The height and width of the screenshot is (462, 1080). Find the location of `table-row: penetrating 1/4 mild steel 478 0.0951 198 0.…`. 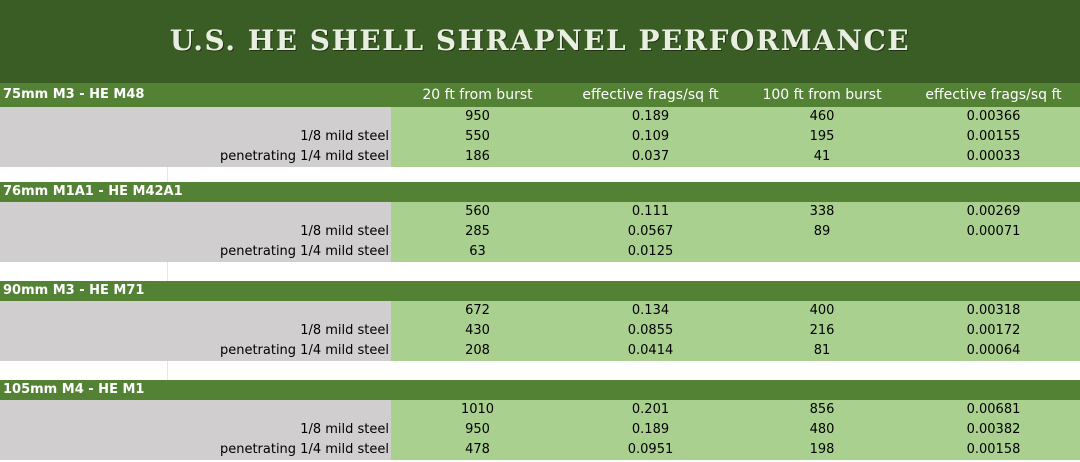

table-row: penetrating 1/4 mild steel 478 0.0951 198 0.… is located at coordinates (540, 450).